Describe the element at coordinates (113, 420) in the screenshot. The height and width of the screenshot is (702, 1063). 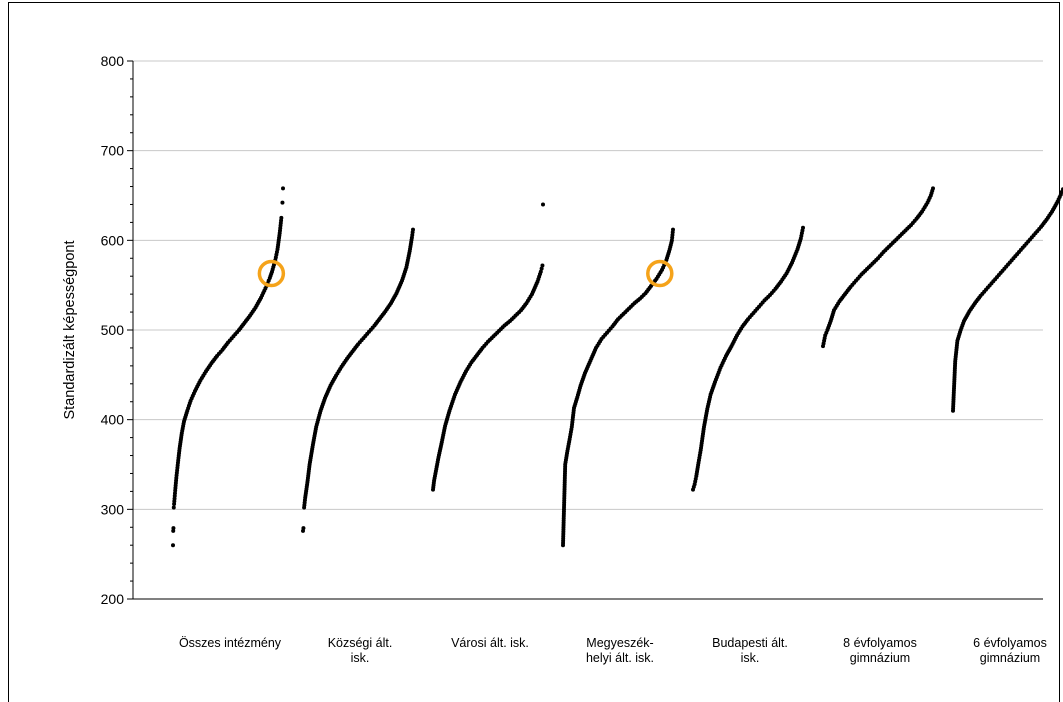
I see `y-tick-label: 400` at that location.